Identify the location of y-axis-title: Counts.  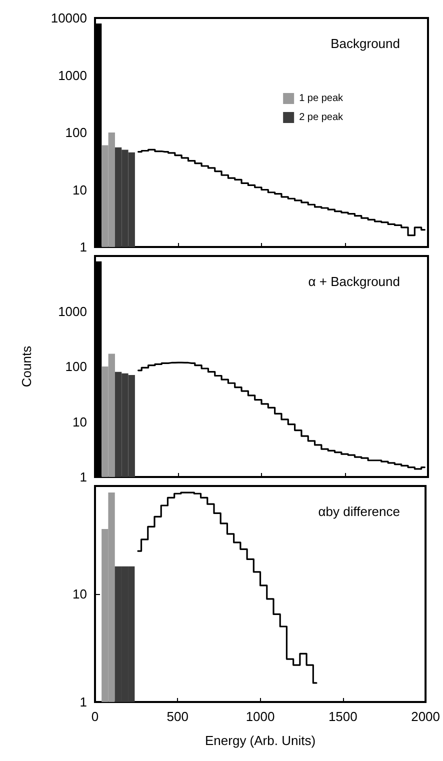
(26, 366).